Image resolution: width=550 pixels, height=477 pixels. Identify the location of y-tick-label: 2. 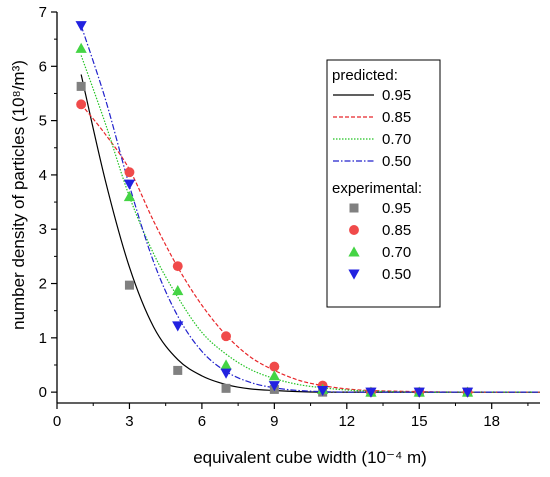
(43, 284).